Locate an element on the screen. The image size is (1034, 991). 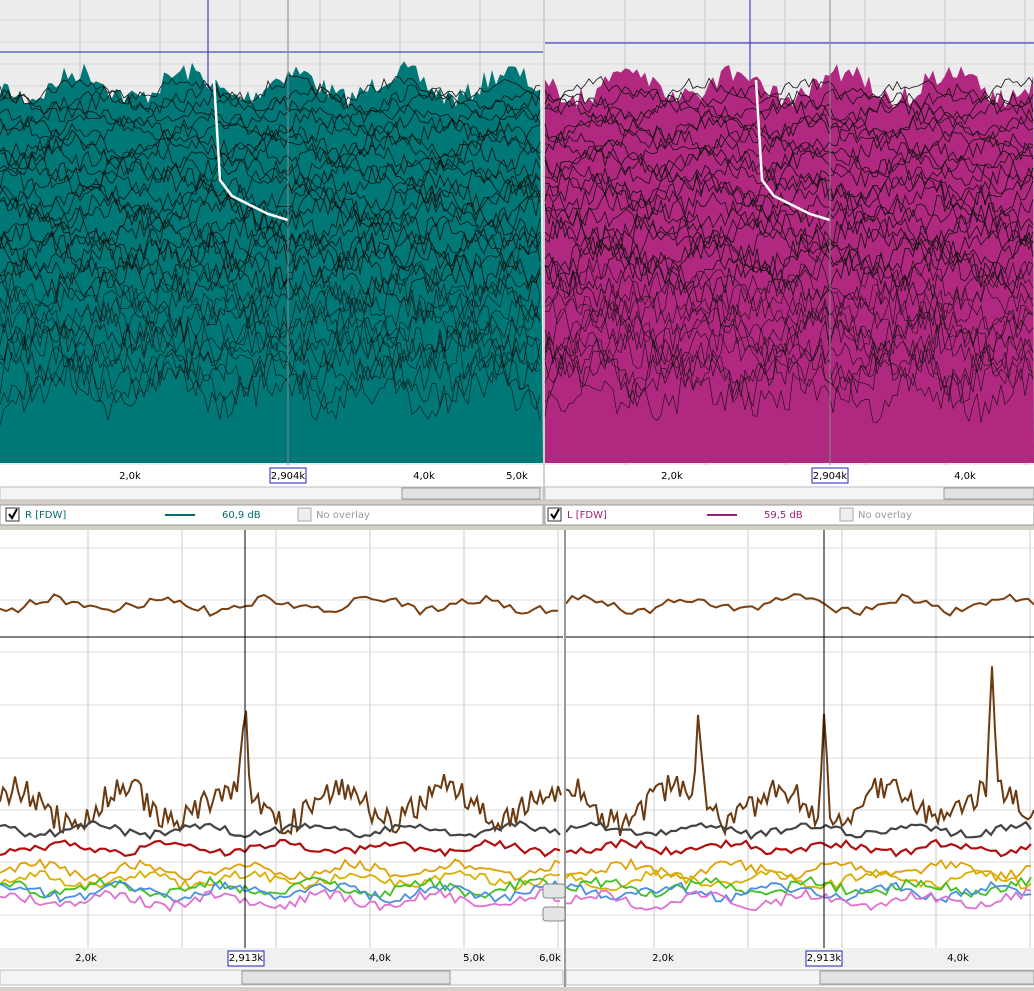
legend-level: 60,9 dB is located at coordinates (241, 515).